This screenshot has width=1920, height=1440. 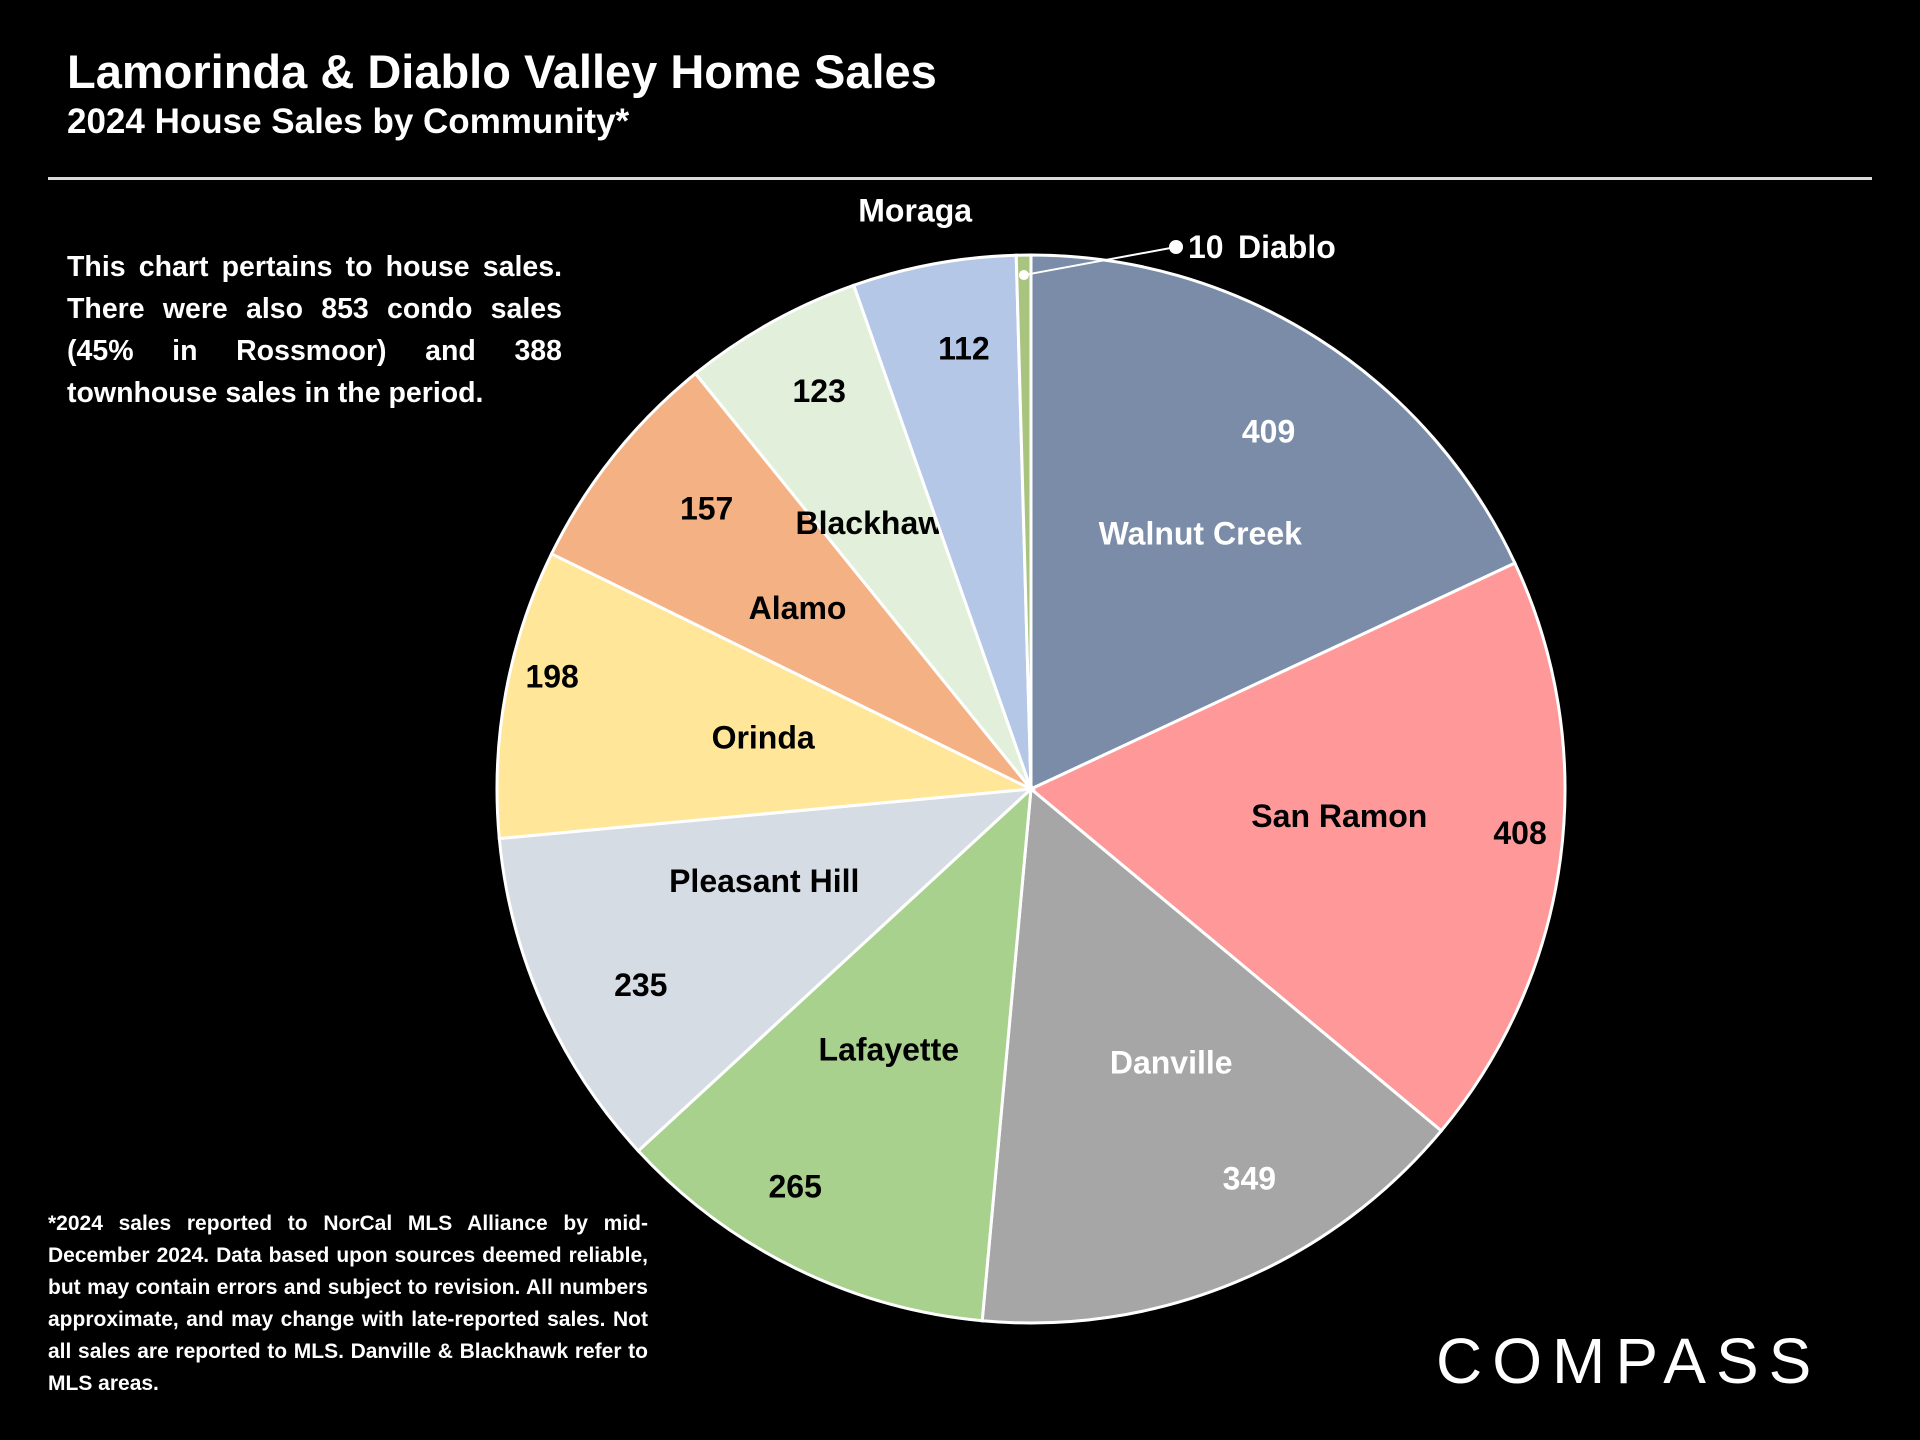 What do you see at coordinates (502, 71) in the screenshot?
I see `chart-title: Lamorinda & Diablo Valley Home Sales` at bounding box center [502, 71].